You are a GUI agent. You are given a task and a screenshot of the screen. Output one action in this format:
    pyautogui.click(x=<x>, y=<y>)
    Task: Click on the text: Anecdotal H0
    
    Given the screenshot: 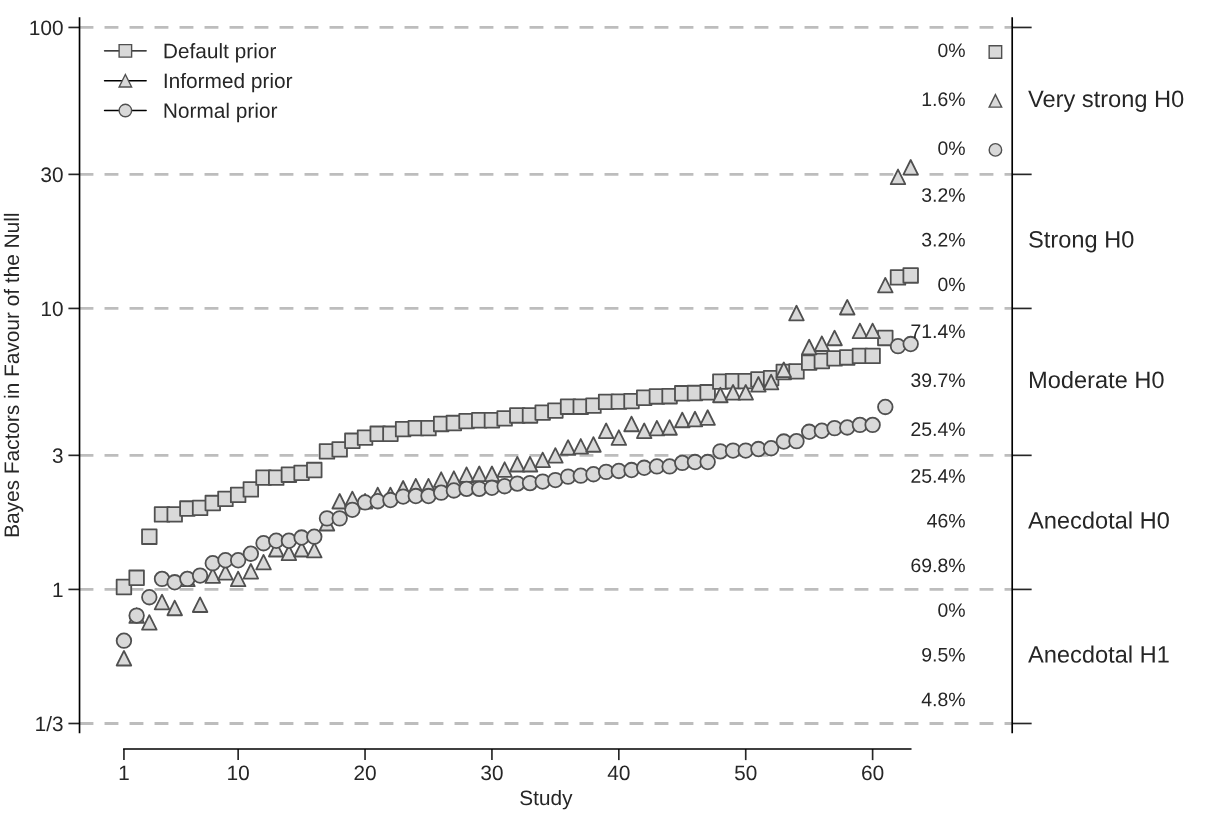 What is the action you would take?
    pyautogui.click(x=1098, y=520)
    